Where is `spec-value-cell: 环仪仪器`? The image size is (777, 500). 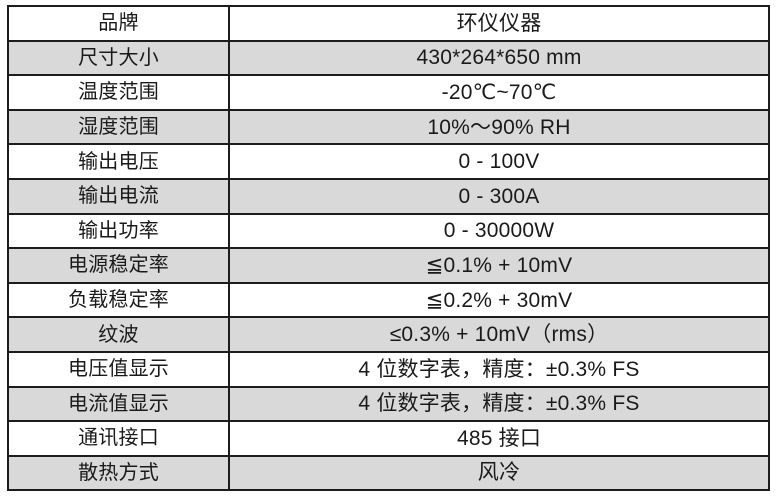
spec-value-cell: 环仪仪器 is located at coordinates (499, 23).